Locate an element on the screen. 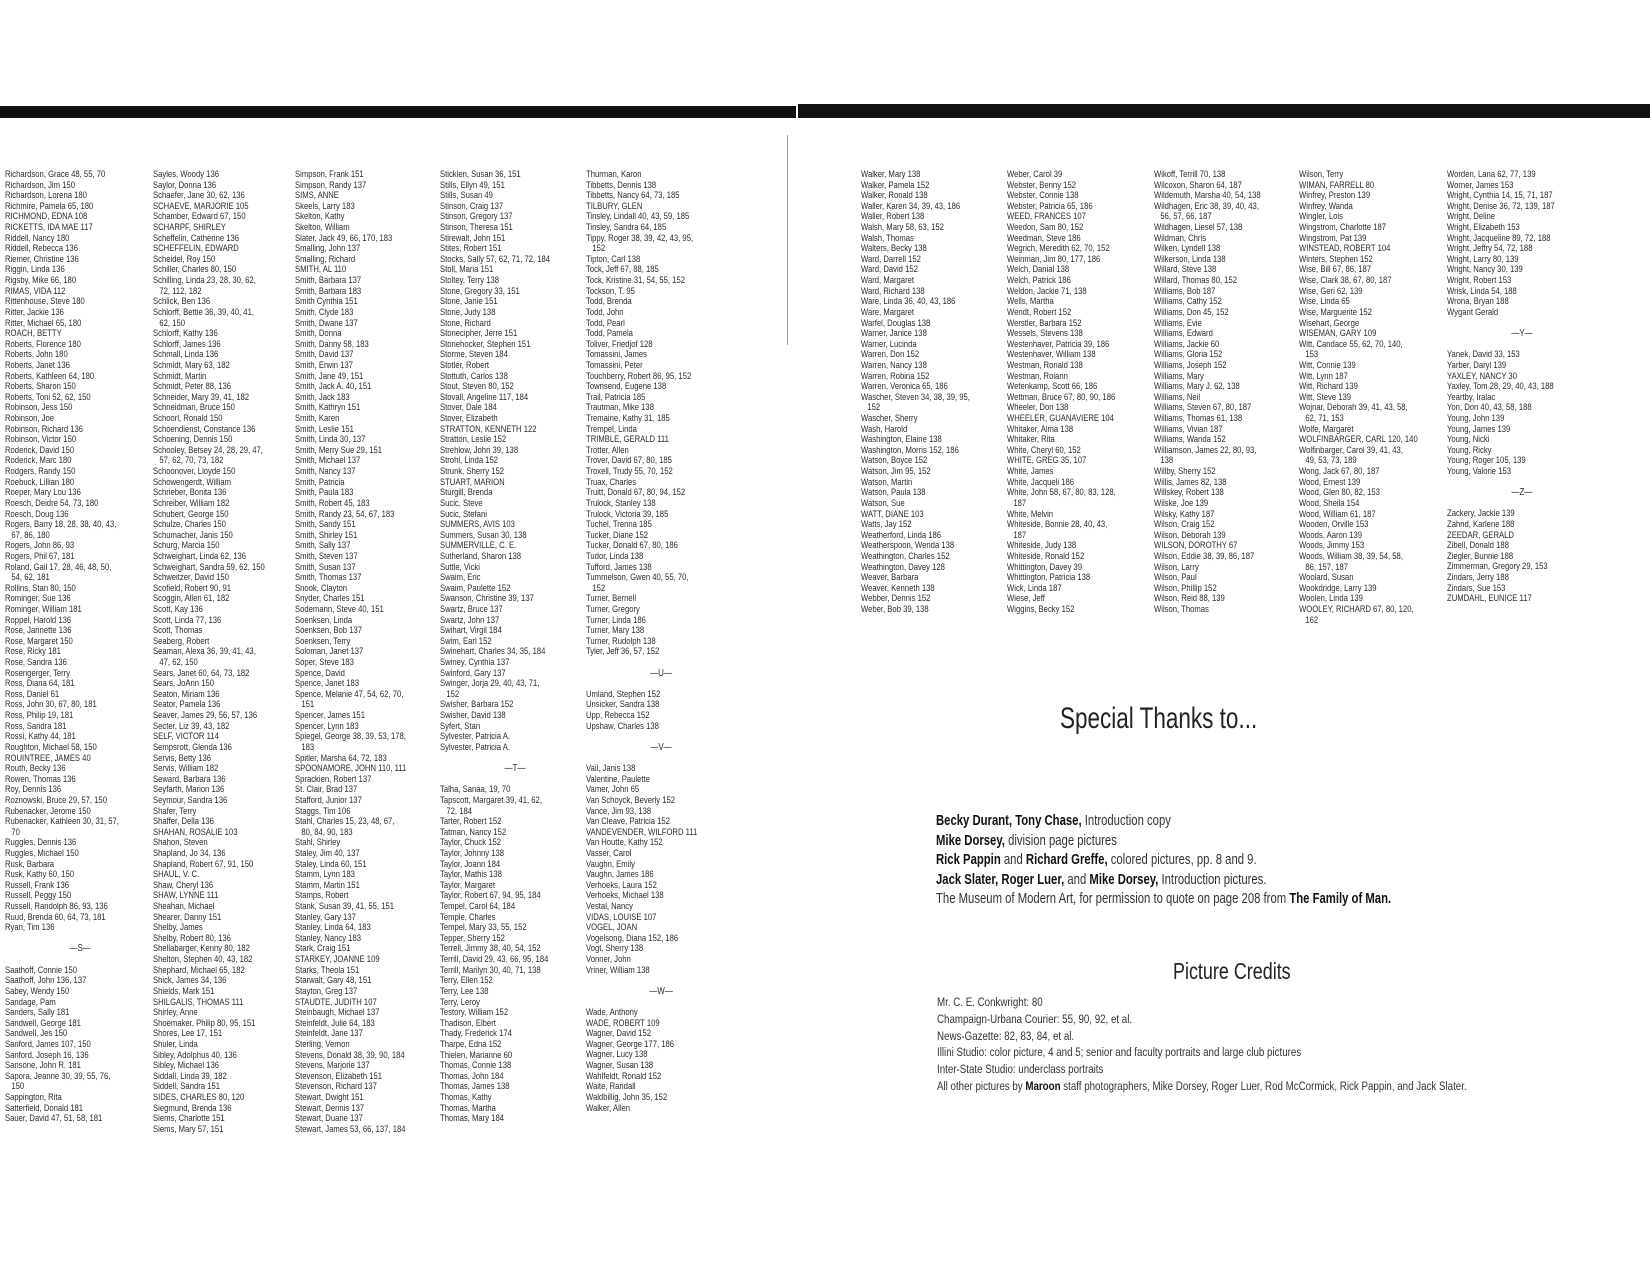 This screenshot has height=1275, width=1650. index-entry: Starwalt, Gary 48, 151 is located at coordinates (333, 981).